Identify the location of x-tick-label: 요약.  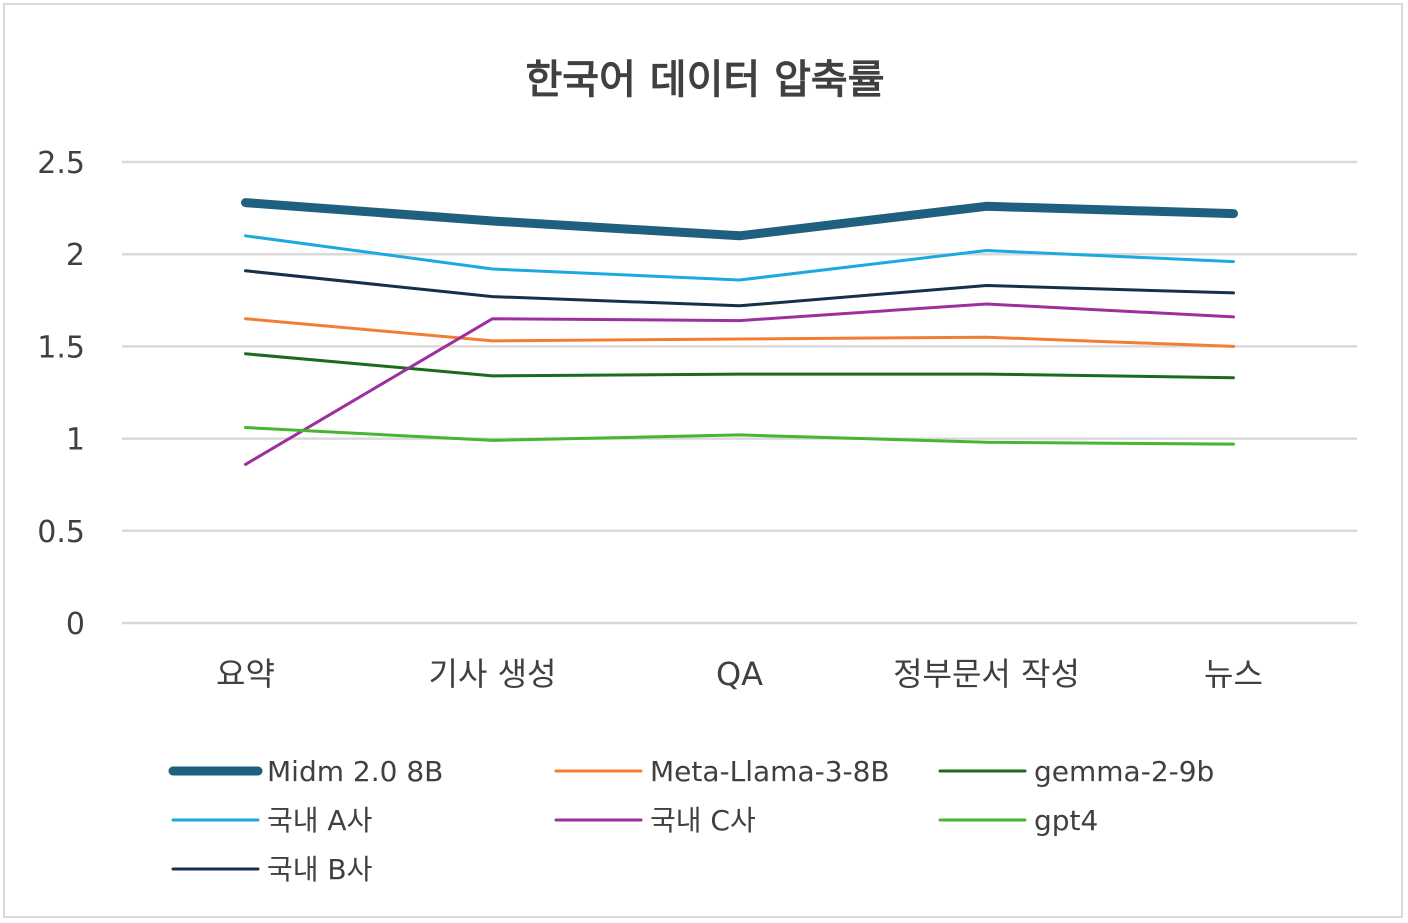
(245, 674).